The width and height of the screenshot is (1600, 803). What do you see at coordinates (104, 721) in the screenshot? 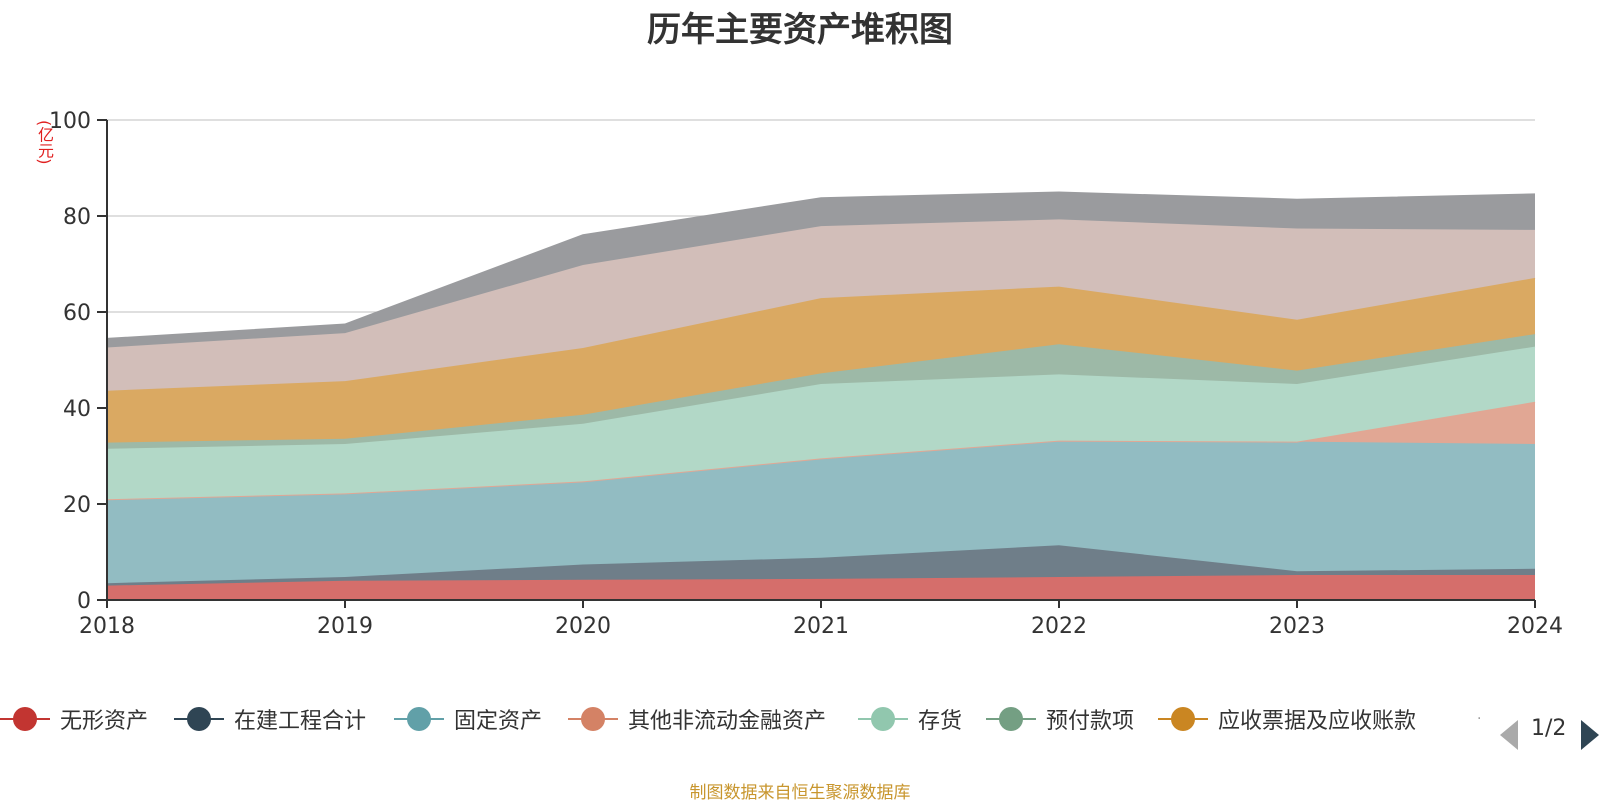
I see `legend-label: 无形资产` at bounding box center [104, 721].